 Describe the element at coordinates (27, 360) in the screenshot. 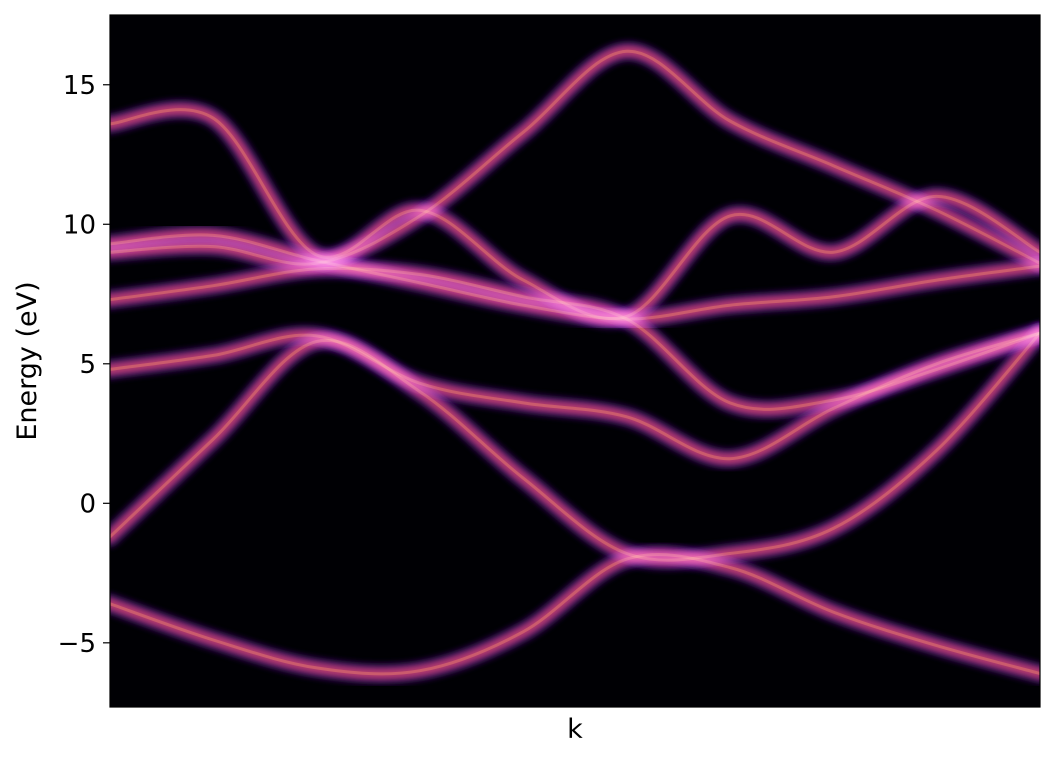

I see `y-axis-label: Energy (eV)` at that location.